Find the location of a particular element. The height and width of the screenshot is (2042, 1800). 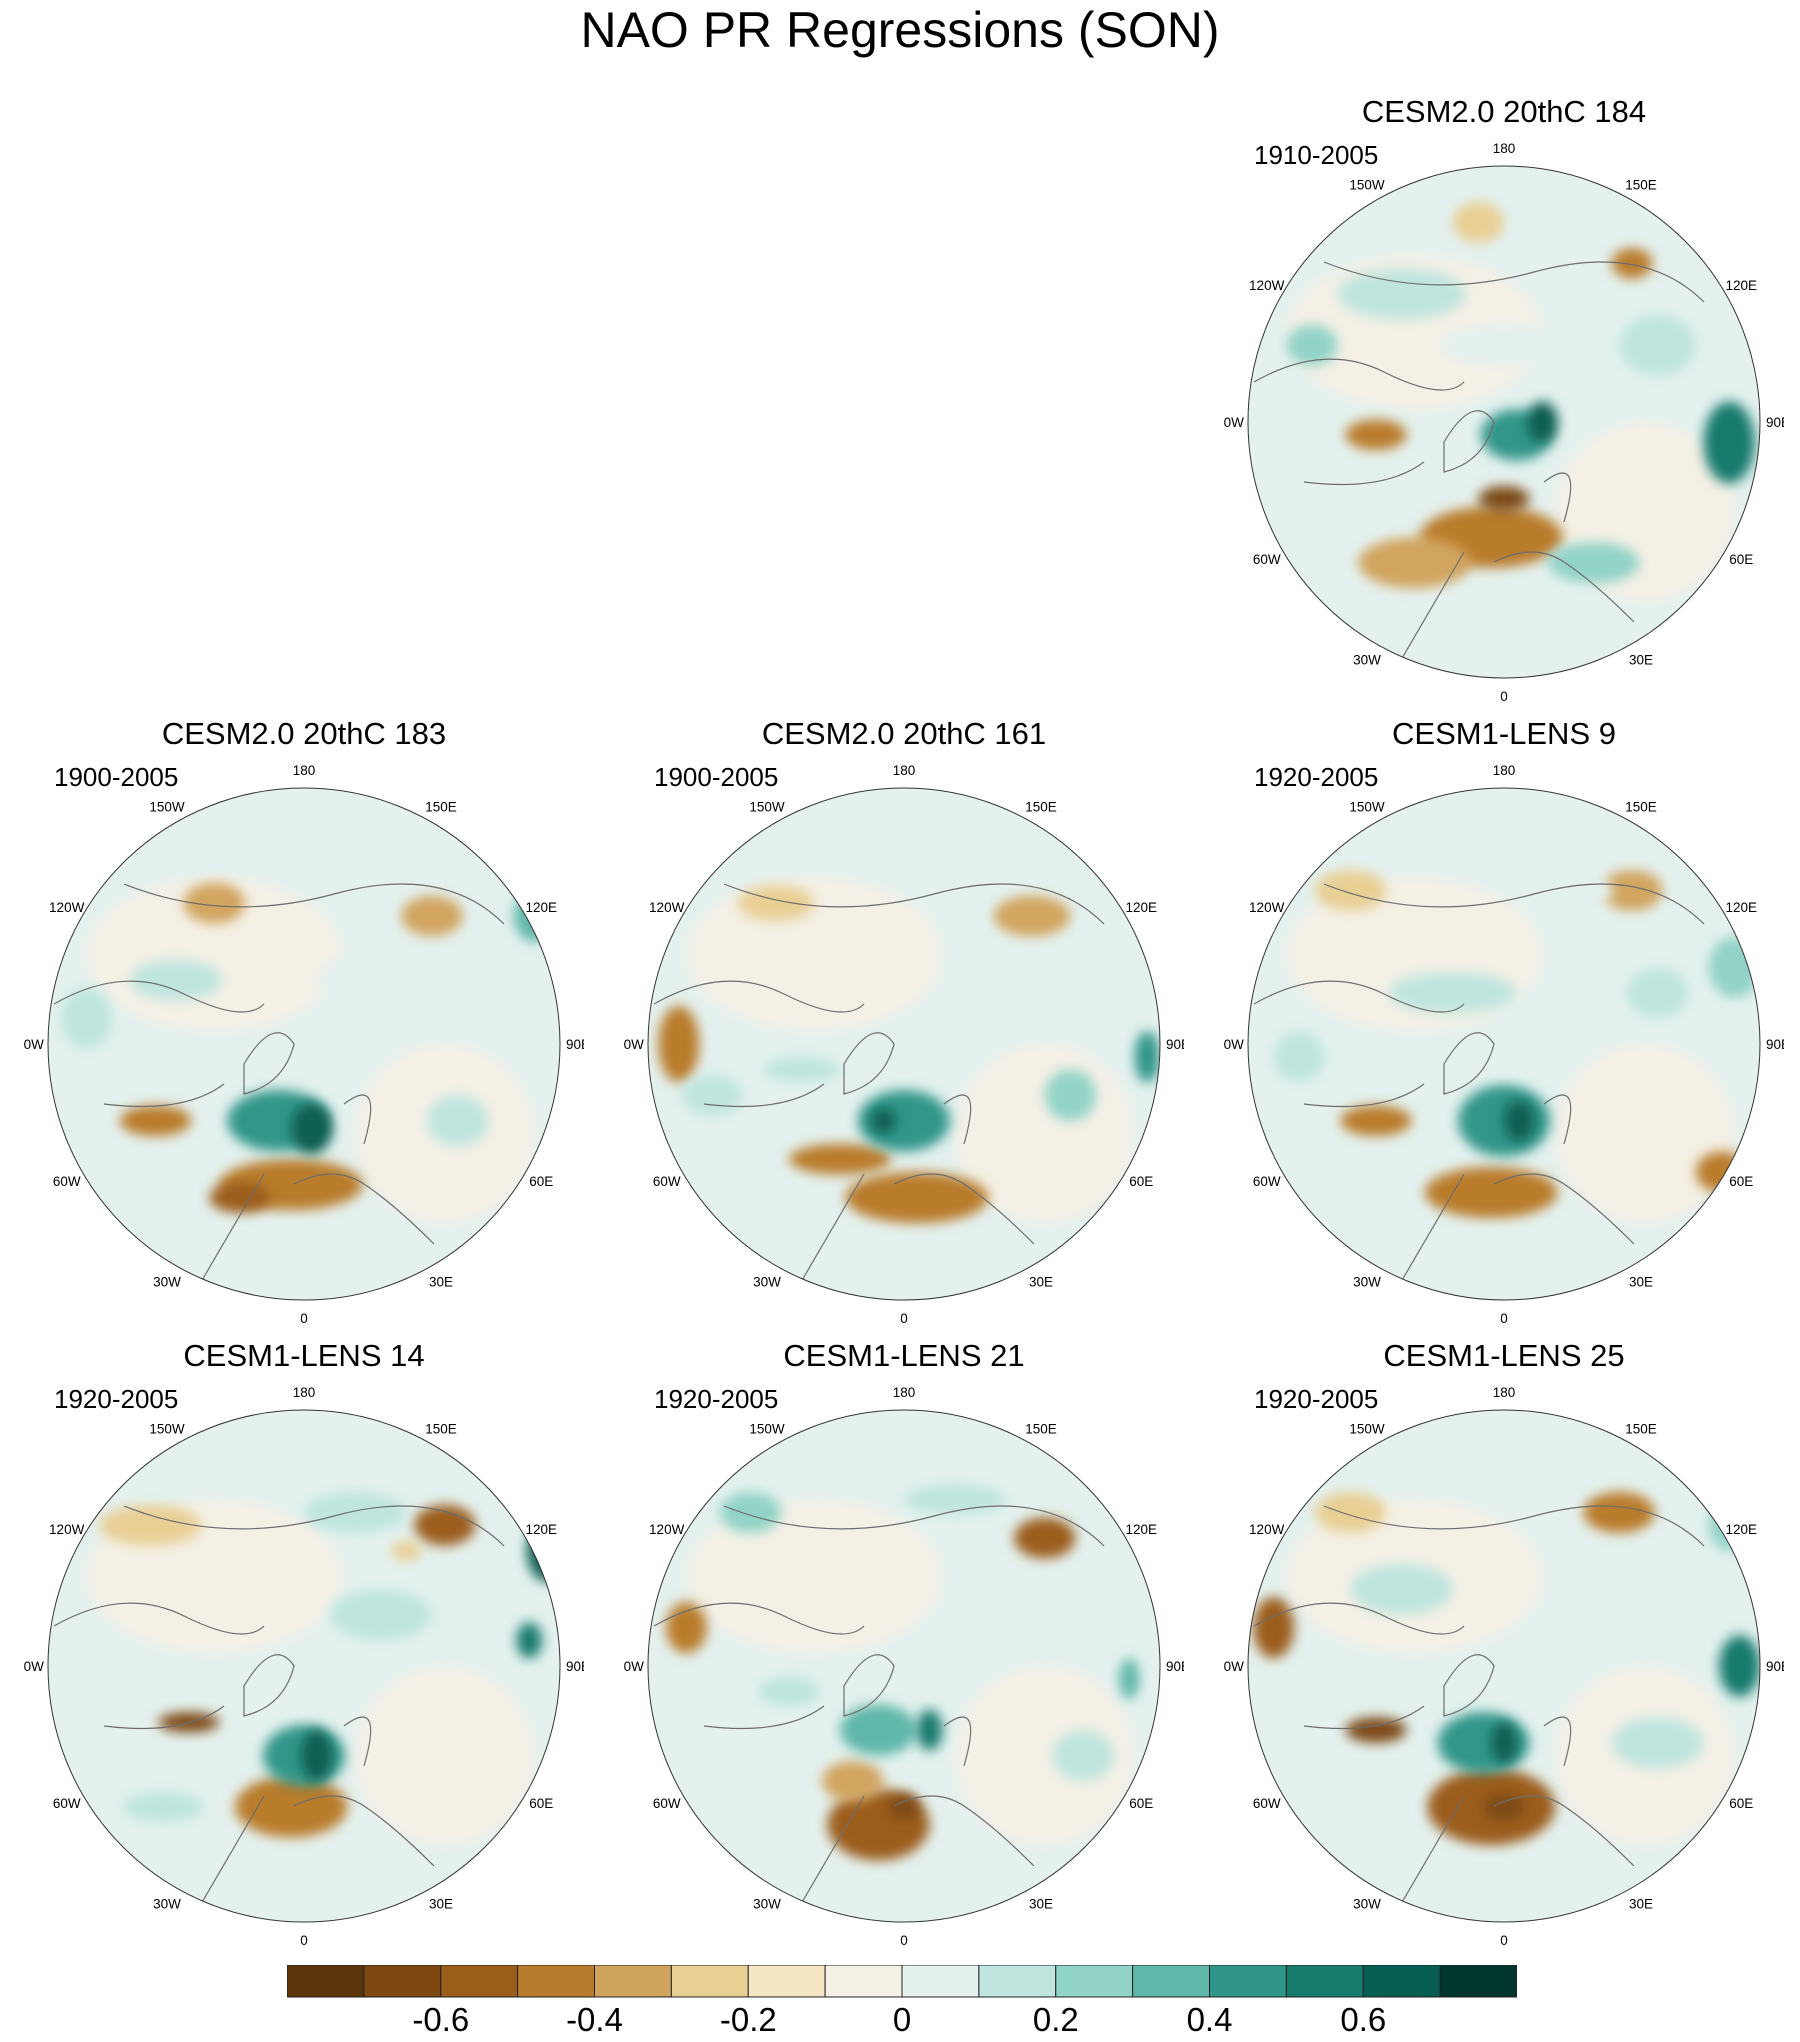

panel-period: 1900-2005 is located at coordinates (716, 777).